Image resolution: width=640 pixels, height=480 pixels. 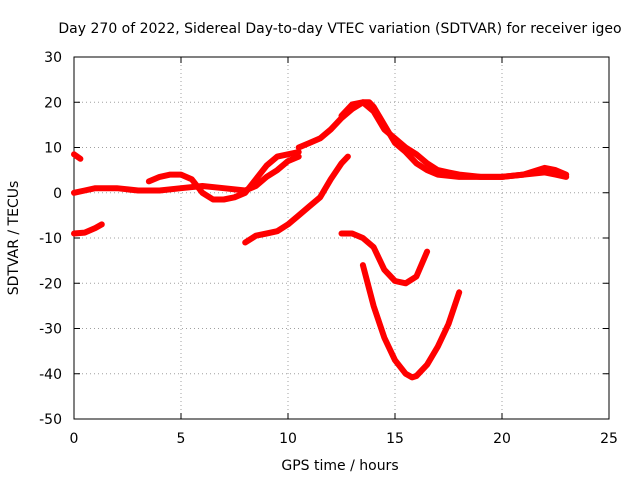 I want to click on y-axis-label: SDTVAR / TECUs, so click(x=14, y=238).